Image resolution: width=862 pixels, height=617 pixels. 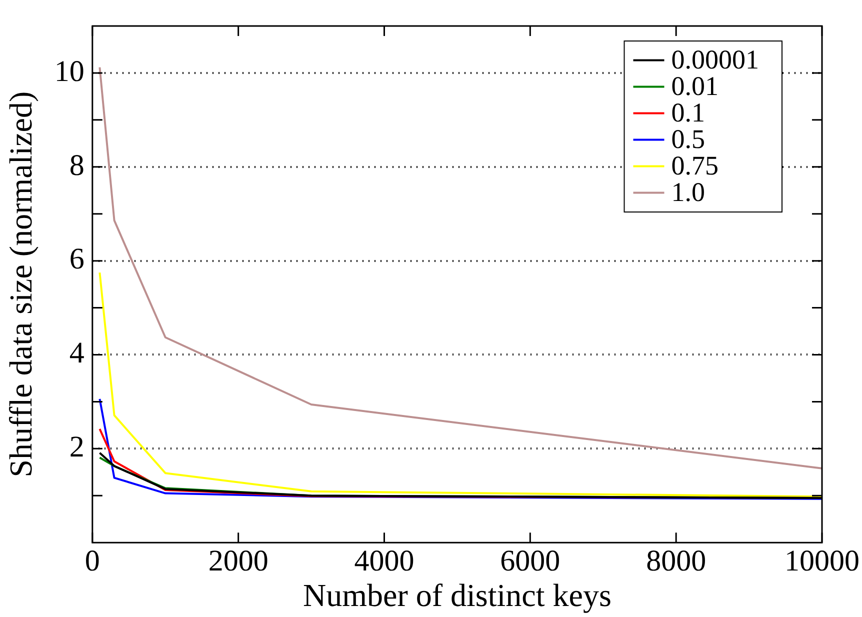 What do you see at coordinates (676, 561) in the screenshot?
I see `x-tick-label: 8000` at bounding box center [676, 561].